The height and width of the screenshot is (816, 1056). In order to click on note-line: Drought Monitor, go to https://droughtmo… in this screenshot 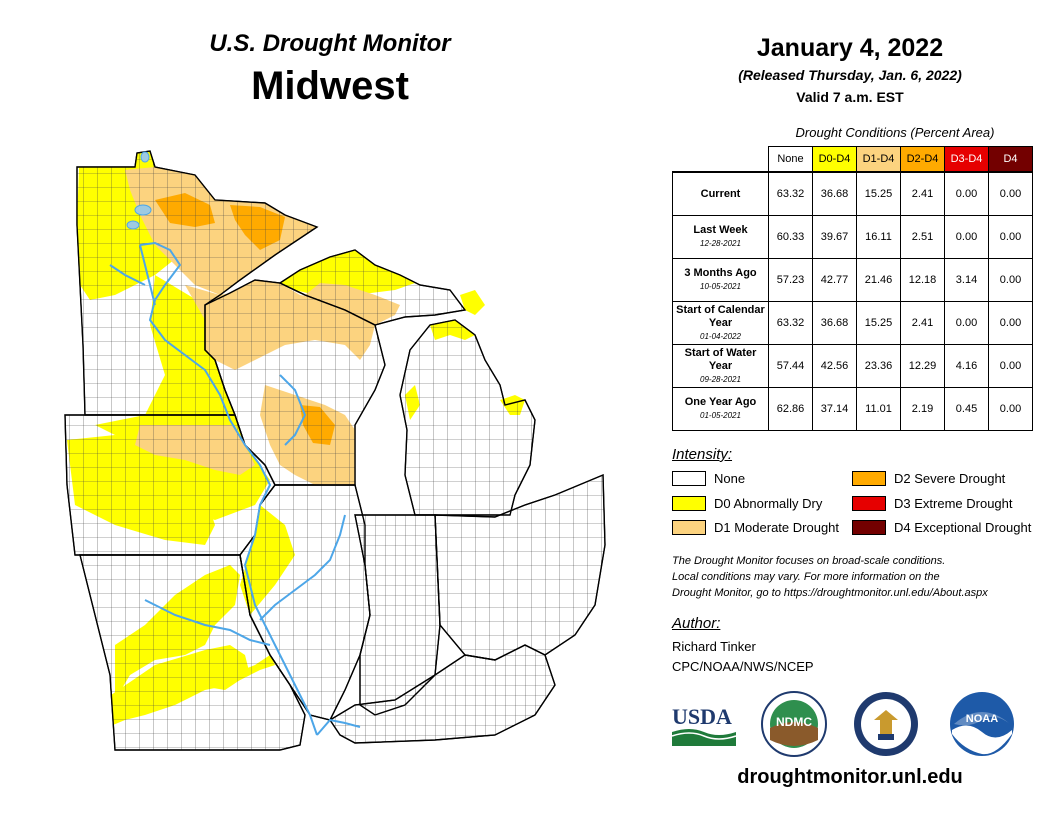, I will do `click(830, 593)`.